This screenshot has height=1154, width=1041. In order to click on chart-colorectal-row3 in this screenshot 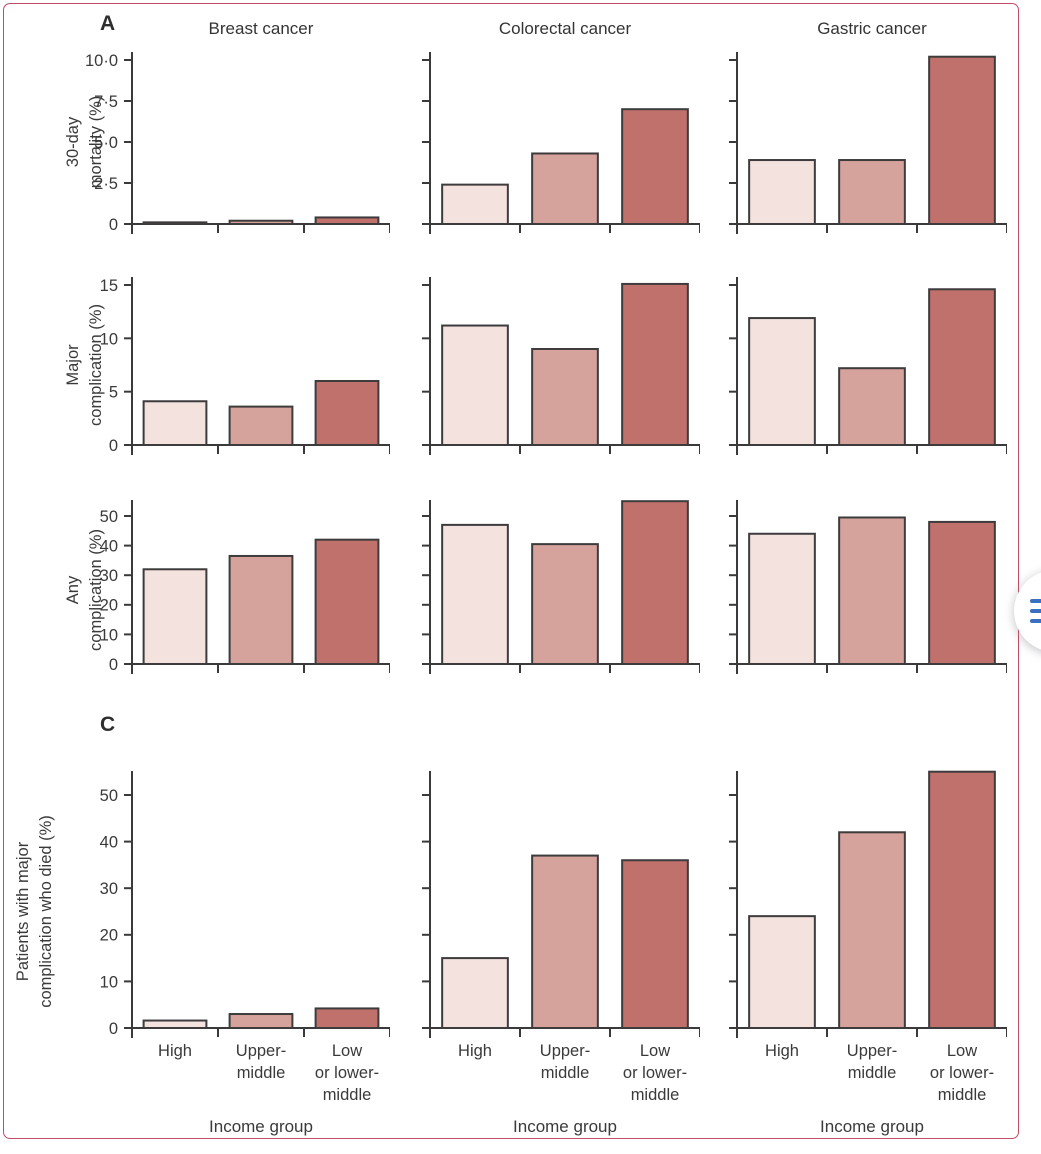, I will do `click(561, 587)`.